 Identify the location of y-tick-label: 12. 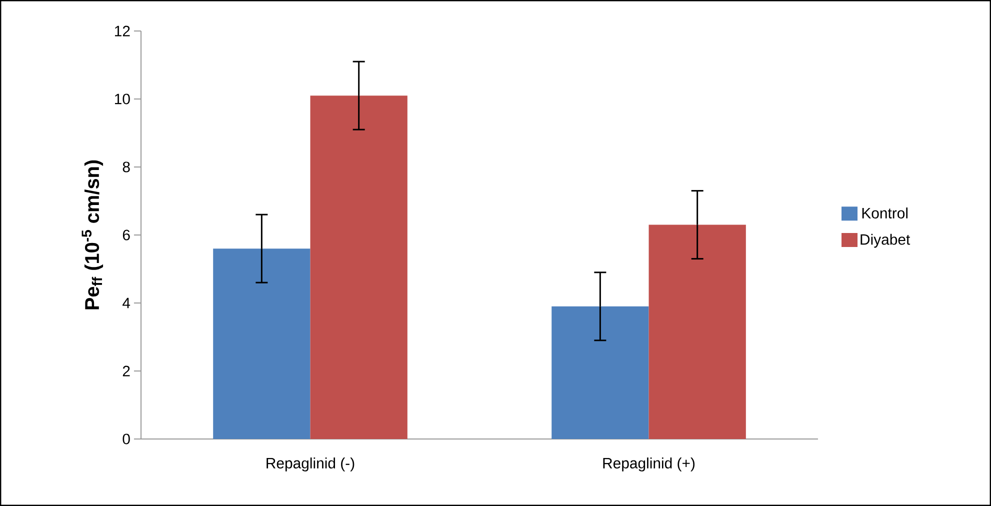
(122, 31).